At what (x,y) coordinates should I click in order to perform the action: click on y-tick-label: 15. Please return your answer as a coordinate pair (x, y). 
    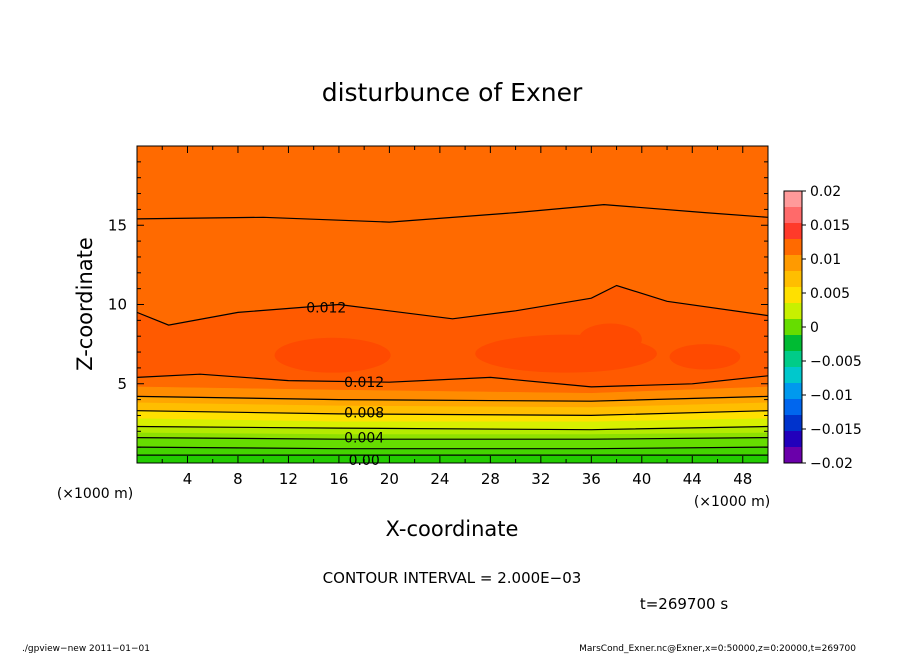
    Looking at the image, I should click on (117, 225).